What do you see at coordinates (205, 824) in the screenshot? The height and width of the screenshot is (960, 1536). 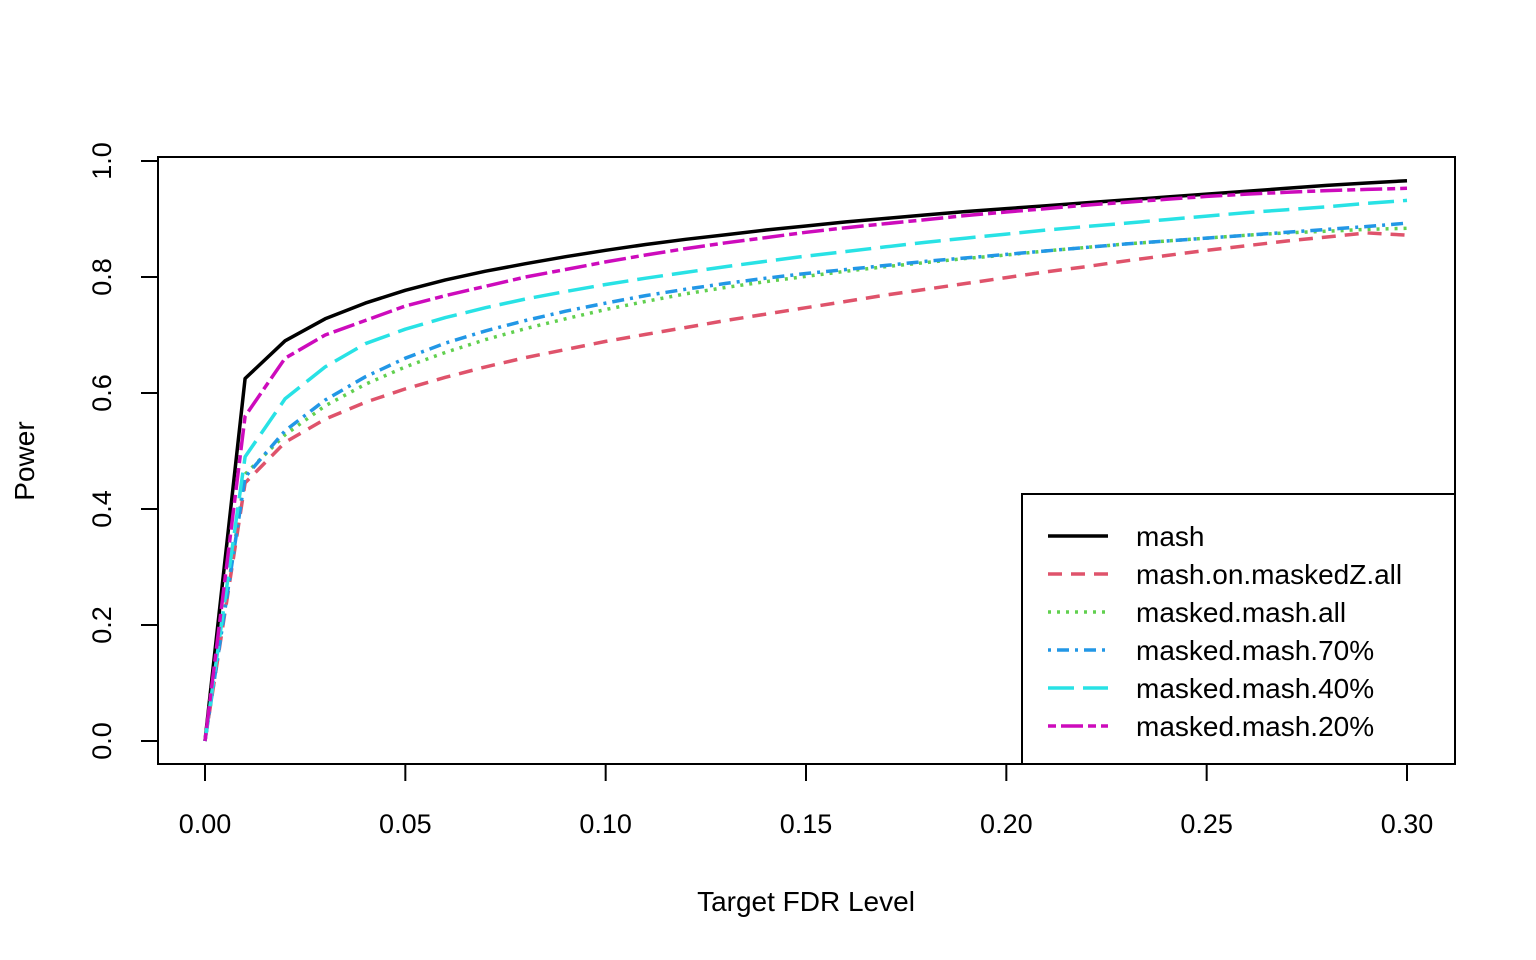 I see `x-tick-label: 0.00` at bounding box center [205, 824].